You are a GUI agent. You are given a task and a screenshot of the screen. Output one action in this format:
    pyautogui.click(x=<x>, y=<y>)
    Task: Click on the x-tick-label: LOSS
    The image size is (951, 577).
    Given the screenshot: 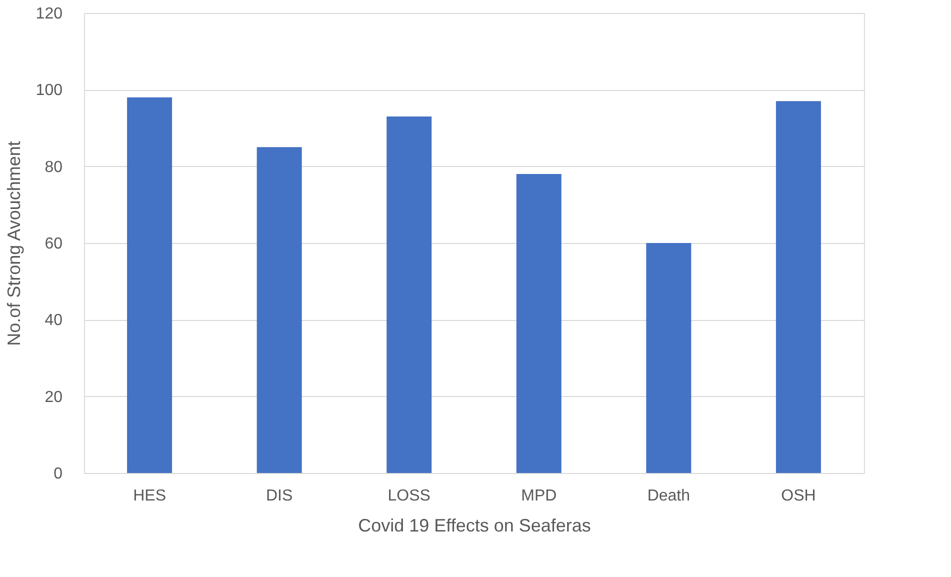 What is the action you would take?
    pyautogui.click(x=409, y=496)
    